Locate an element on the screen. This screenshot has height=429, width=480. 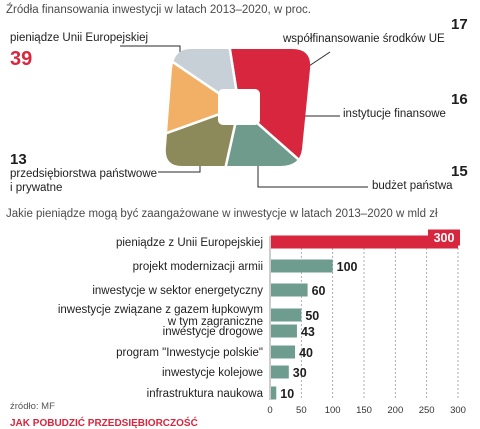
bar-tick-label: 300 is located at coordinates (458, 410).